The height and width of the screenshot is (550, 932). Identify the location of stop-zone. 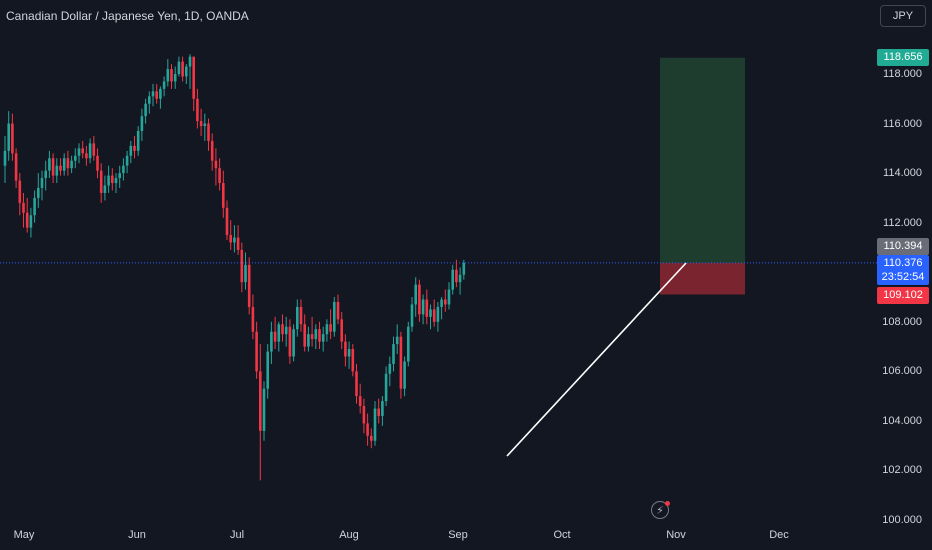
(702, 278).